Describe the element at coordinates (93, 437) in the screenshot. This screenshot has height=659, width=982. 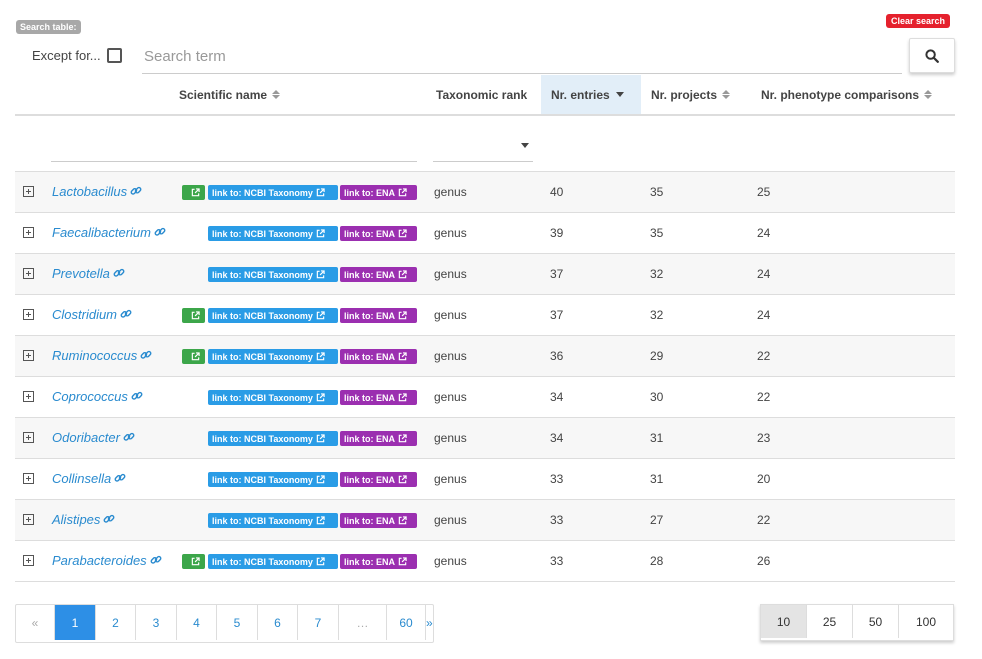
I see `scientific-name-link: Odoribacter` at that location.